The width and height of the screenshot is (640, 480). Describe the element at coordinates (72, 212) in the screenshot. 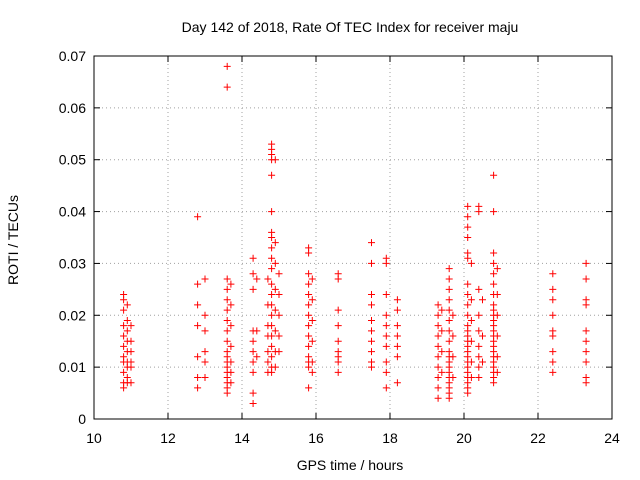

I see `y-tick-label: 0.04` at that location.